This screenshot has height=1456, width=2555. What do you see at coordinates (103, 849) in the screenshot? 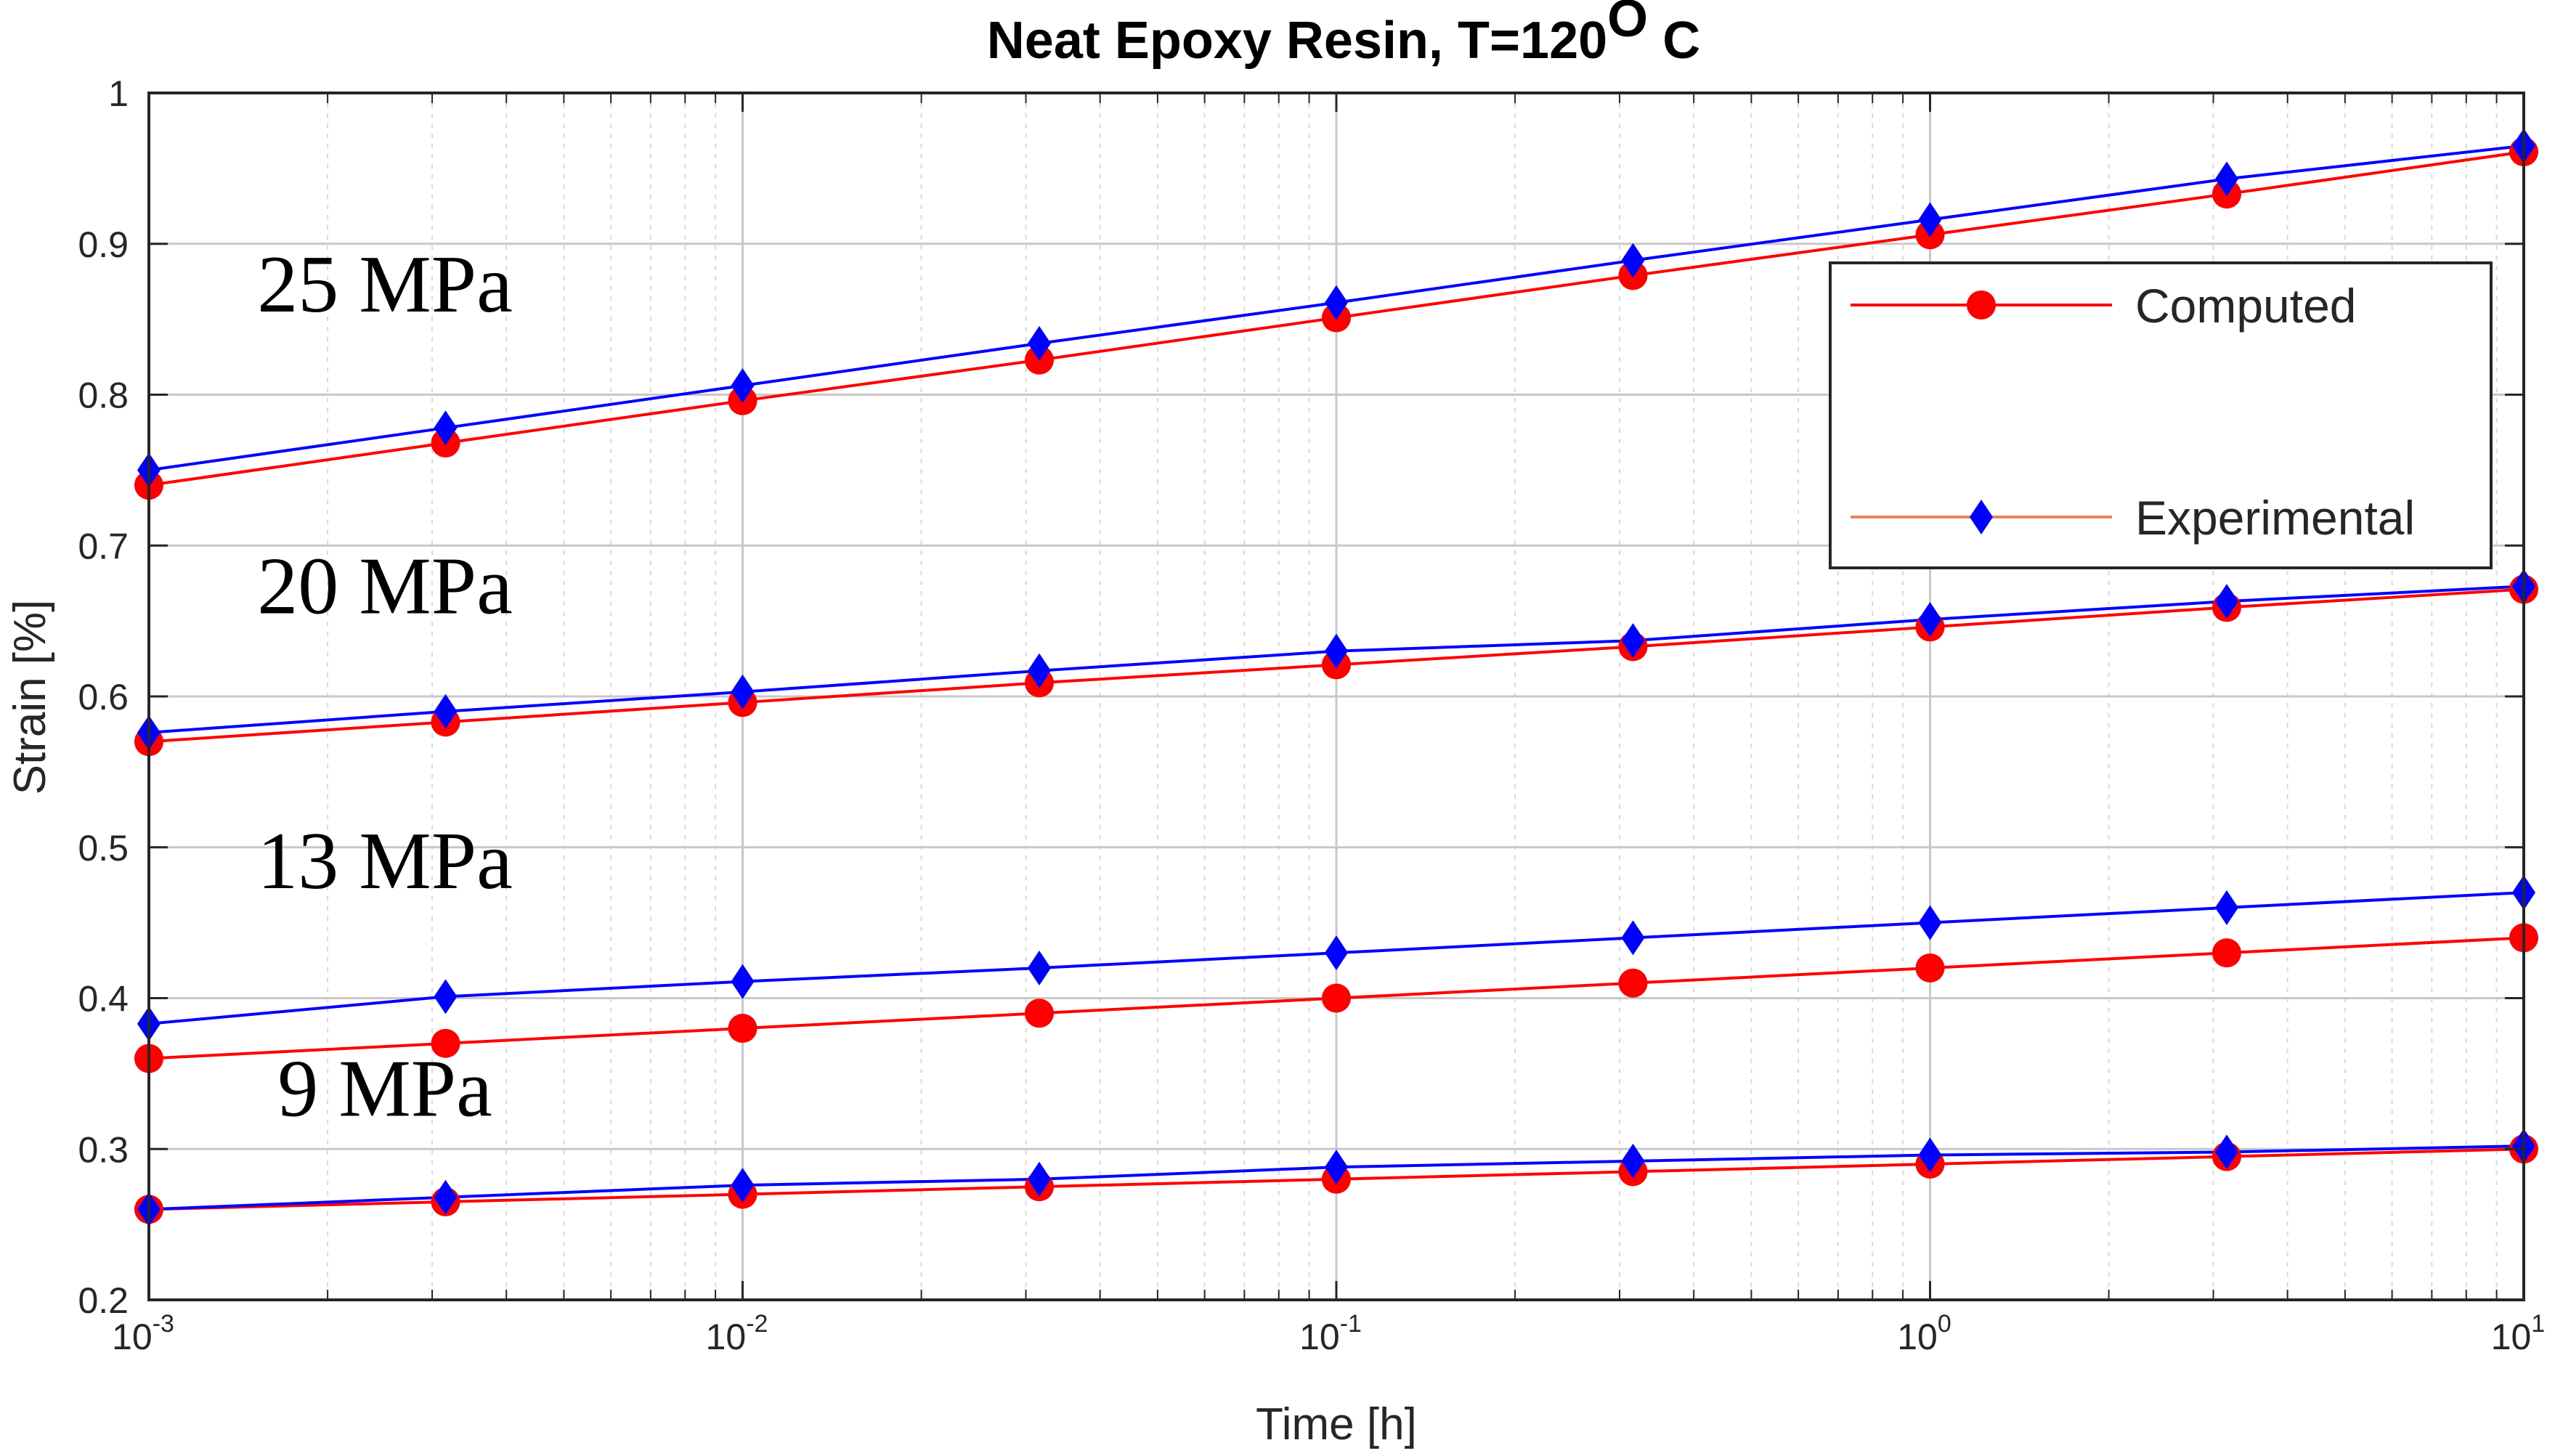
I see `y-tick-label: 0.5` at bounding box center [103, 849].